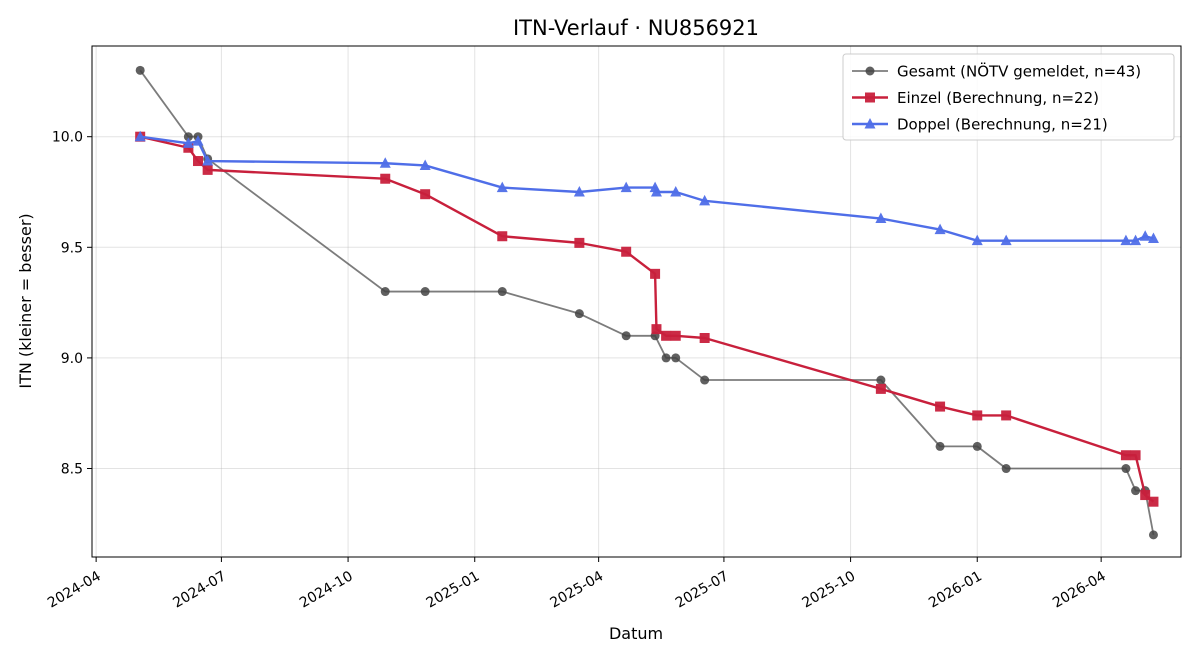  I want to click on legend-label: Gesamt (NÖTV gemeldet, n=43), so click(1019, 71).